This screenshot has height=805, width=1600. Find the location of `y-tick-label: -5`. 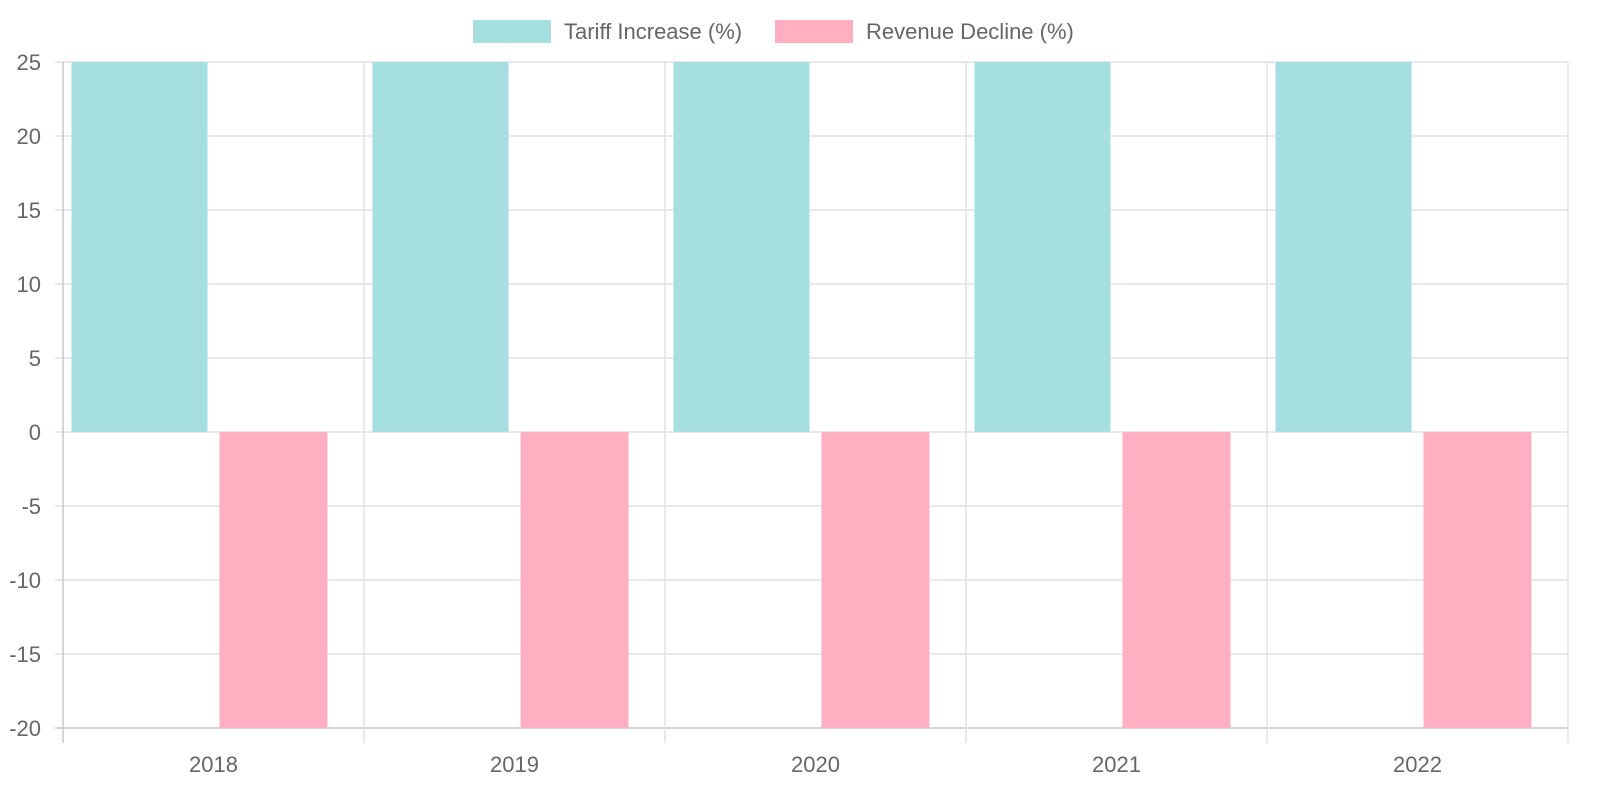

y-tick-label: -5 is located at coordinates (31, 506).